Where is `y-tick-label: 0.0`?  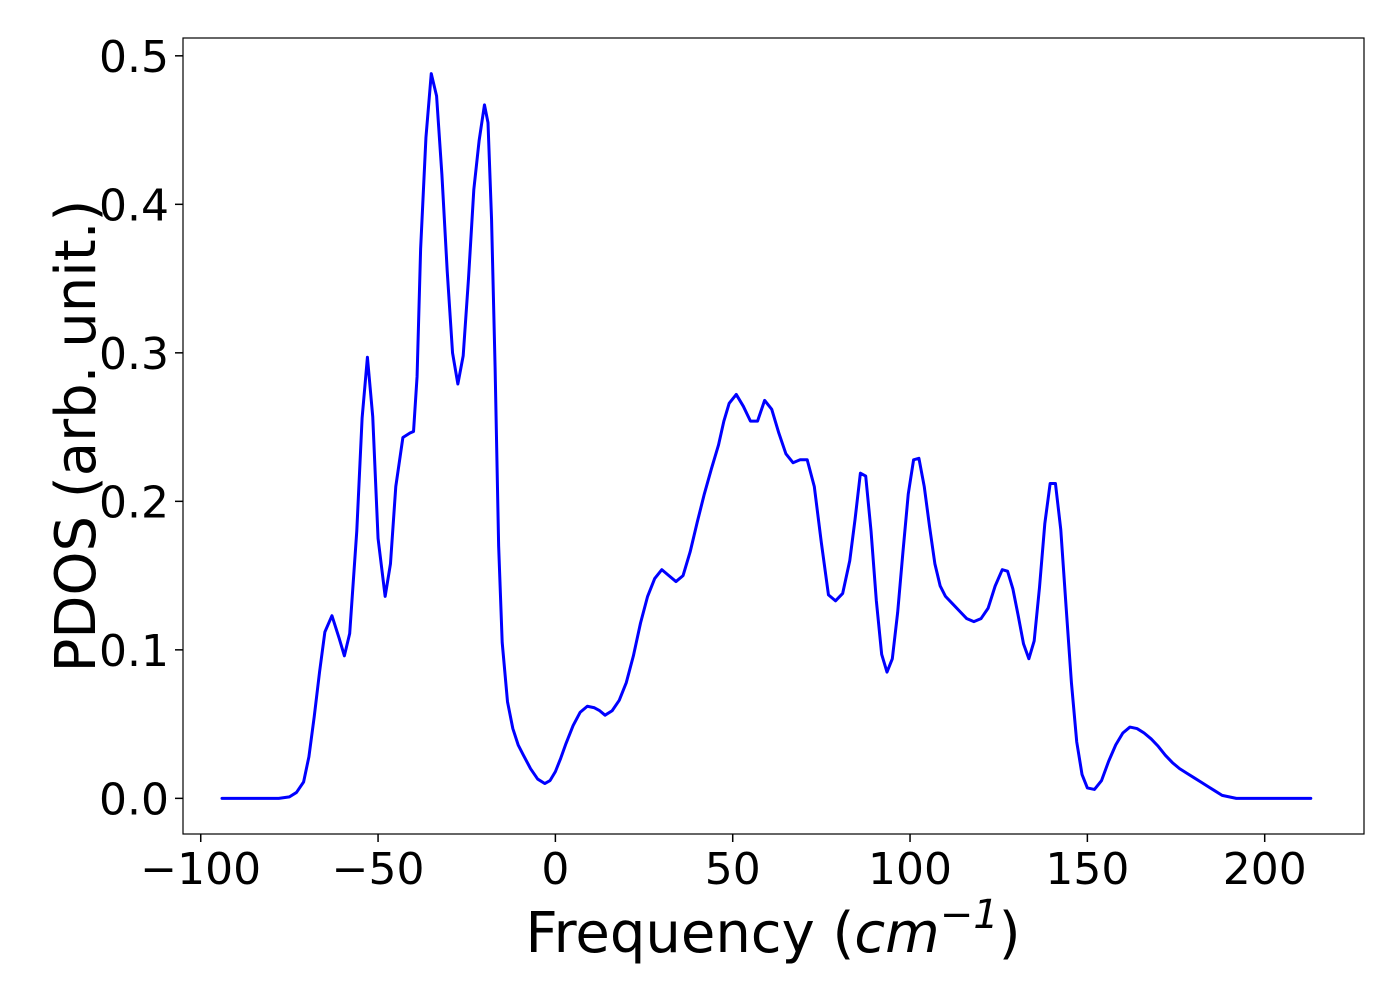
y-tick-label: 0.0 is located at coordinates (134, 799).